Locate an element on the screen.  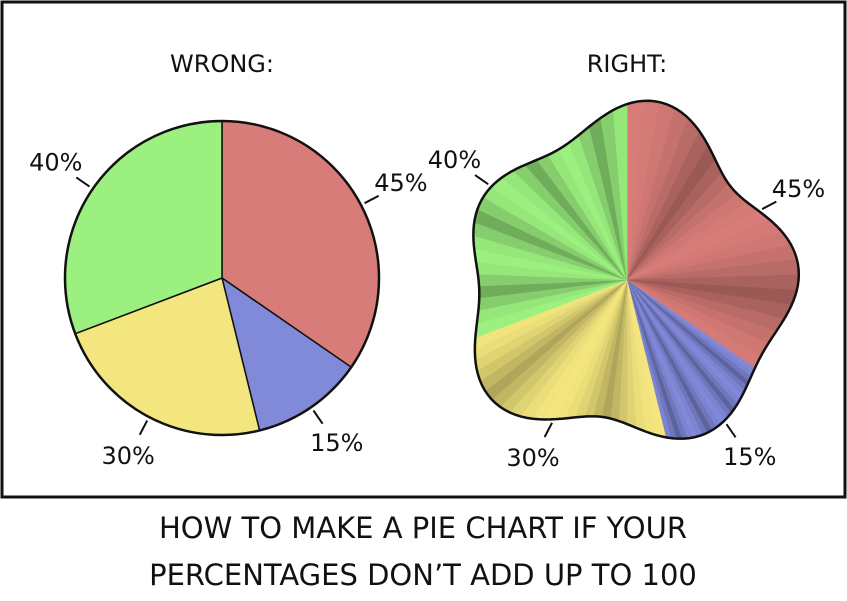
caption-line: HOW TO MAKE A PIE CHART IF YOUR is located at coordinates (423, 528).